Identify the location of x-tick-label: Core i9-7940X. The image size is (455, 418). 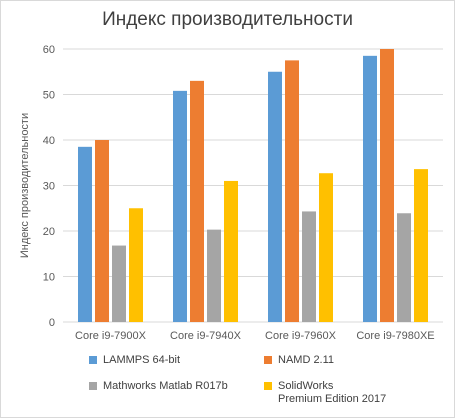
(206, 336).